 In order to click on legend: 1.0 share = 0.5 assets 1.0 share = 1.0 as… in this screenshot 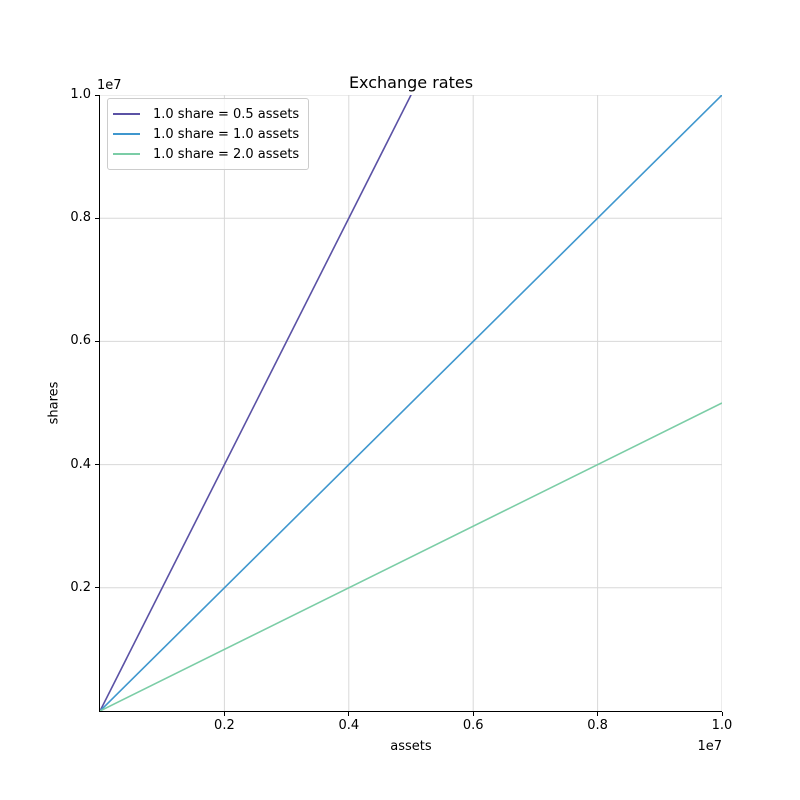, I will do `click(208, 134)`.